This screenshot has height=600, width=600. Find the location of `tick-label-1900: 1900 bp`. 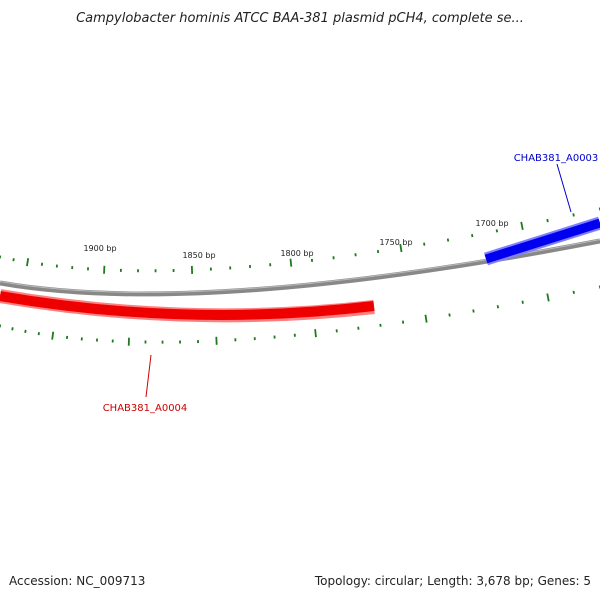

tick-label-1900: 1900 bp is located at coordinates (99, 248).